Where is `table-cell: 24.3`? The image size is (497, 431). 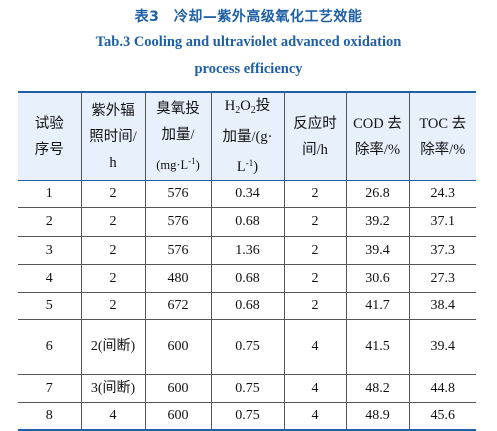 table-cell: 24.3 is located at coordinates (442, 194).